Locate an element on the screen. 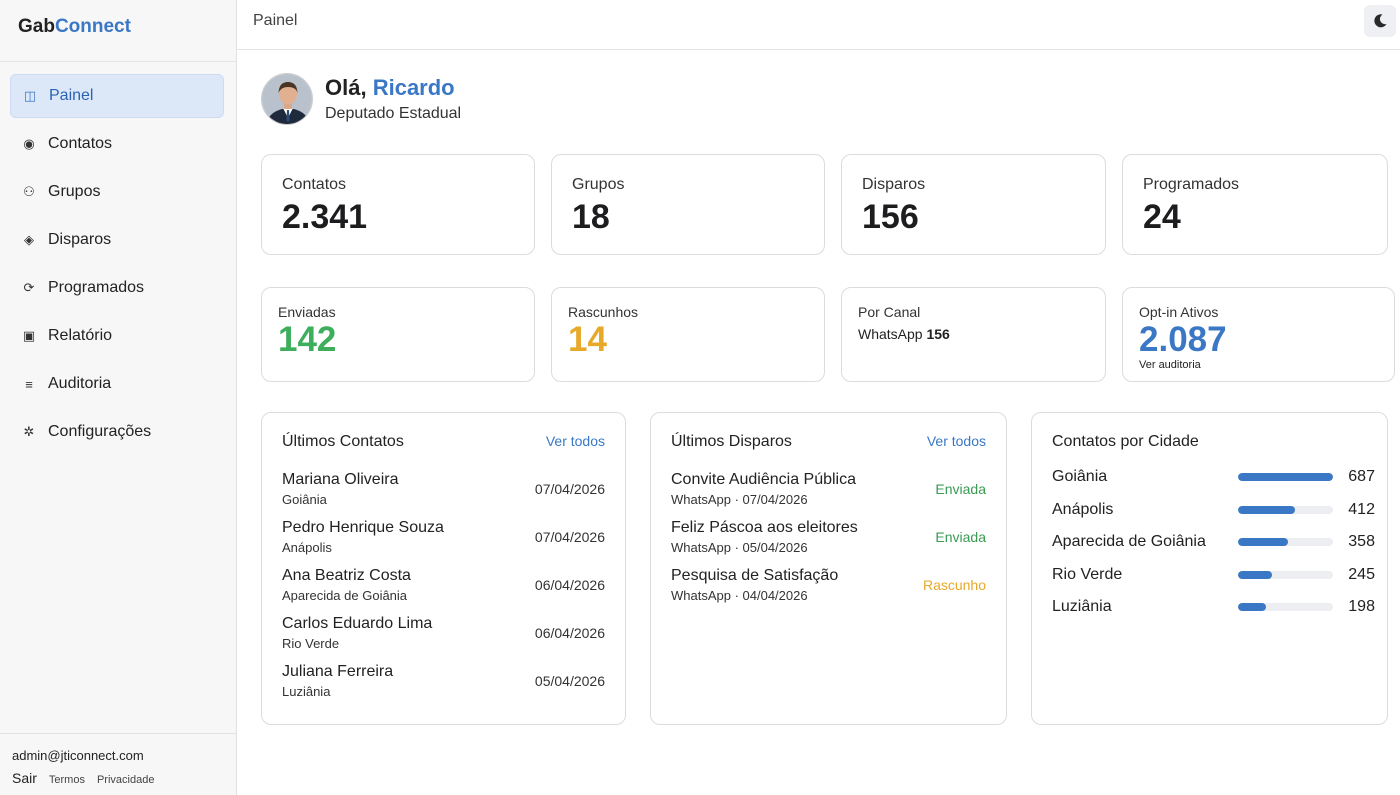  audit-icon: ≡ is located at coordinates (29, 384).